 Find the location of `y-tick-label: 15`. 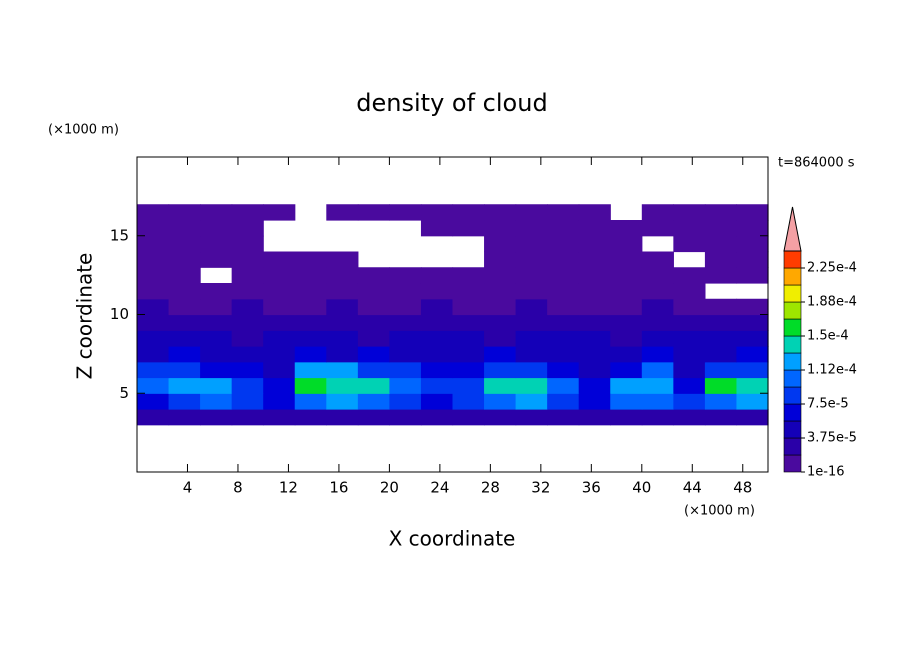

y-tick-label: 15 is located at coordinates (119, 235).